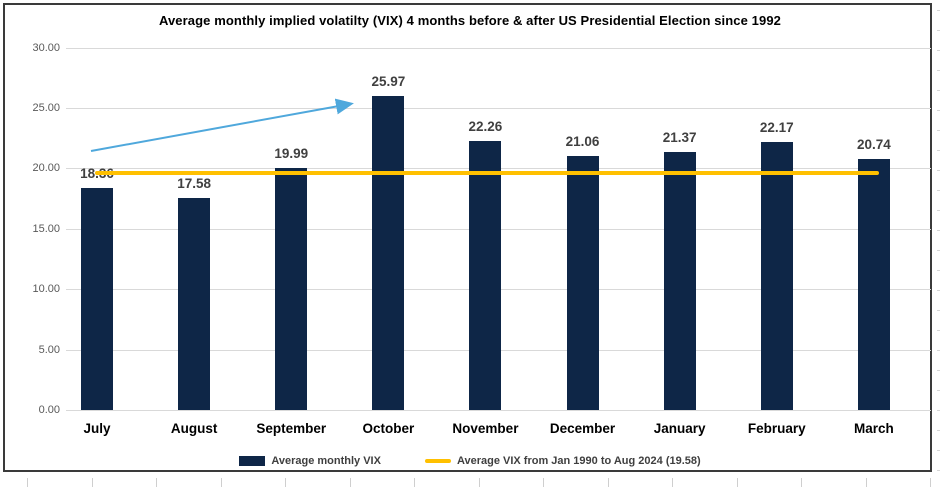 Image resolution: width=940 pixels, height=487 pixels. I want to click on bar-value-label: 21.37, so click(679, 137).